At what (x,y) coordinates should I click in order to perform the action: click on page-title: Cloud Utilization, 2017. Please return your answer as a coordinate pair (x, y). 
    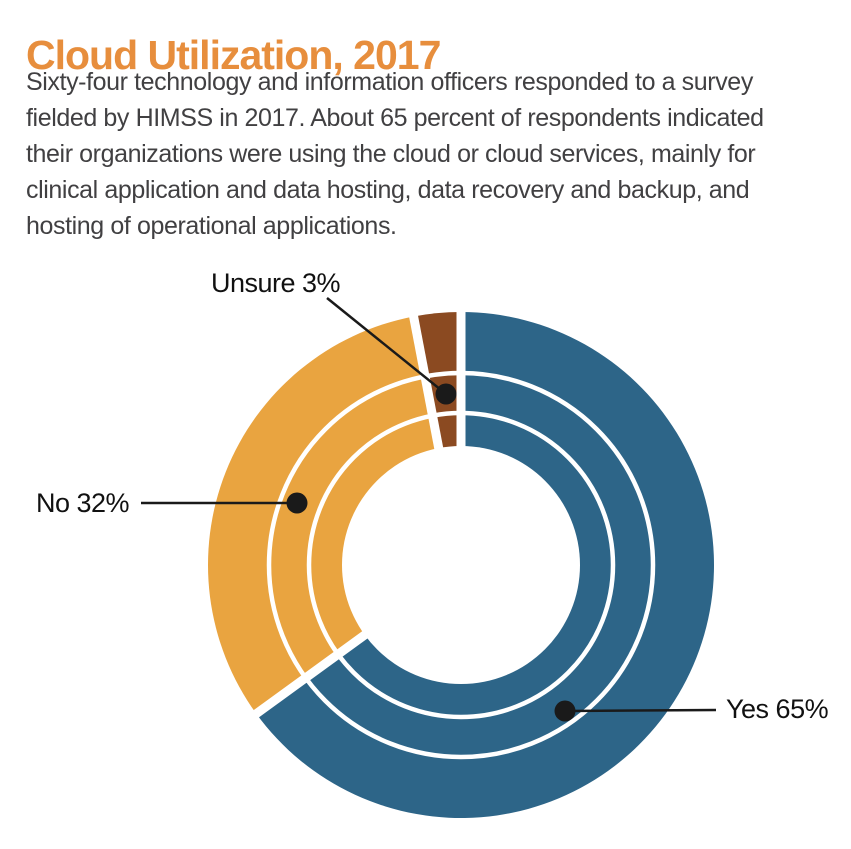
    Looking at the image, I should click on (233, 55).